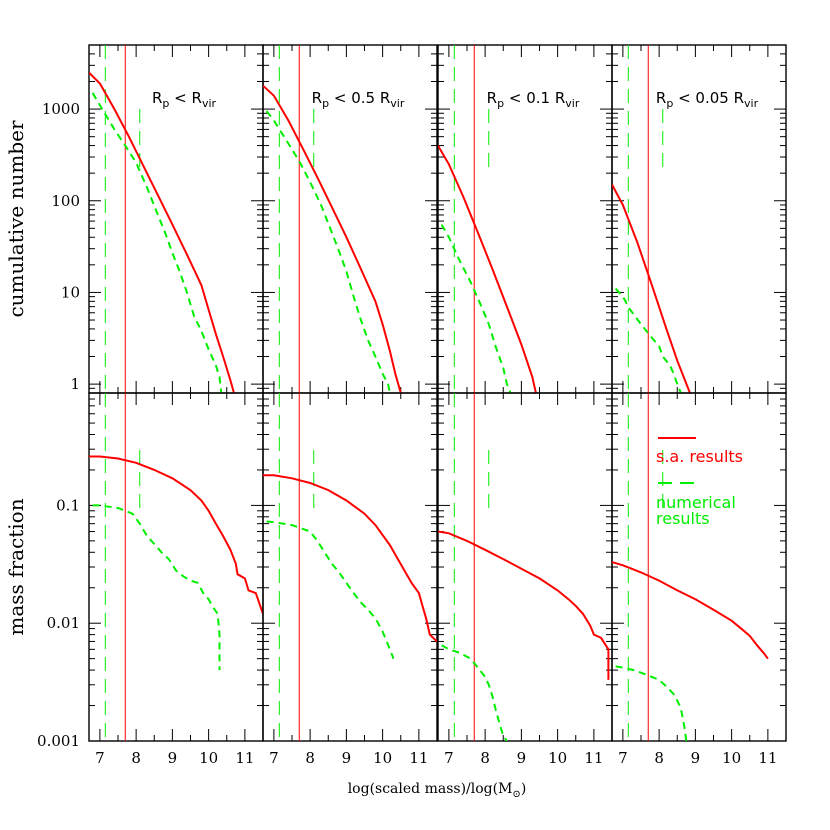  I want to click on panel-title: Rp < Rvir, so click(184, 99).